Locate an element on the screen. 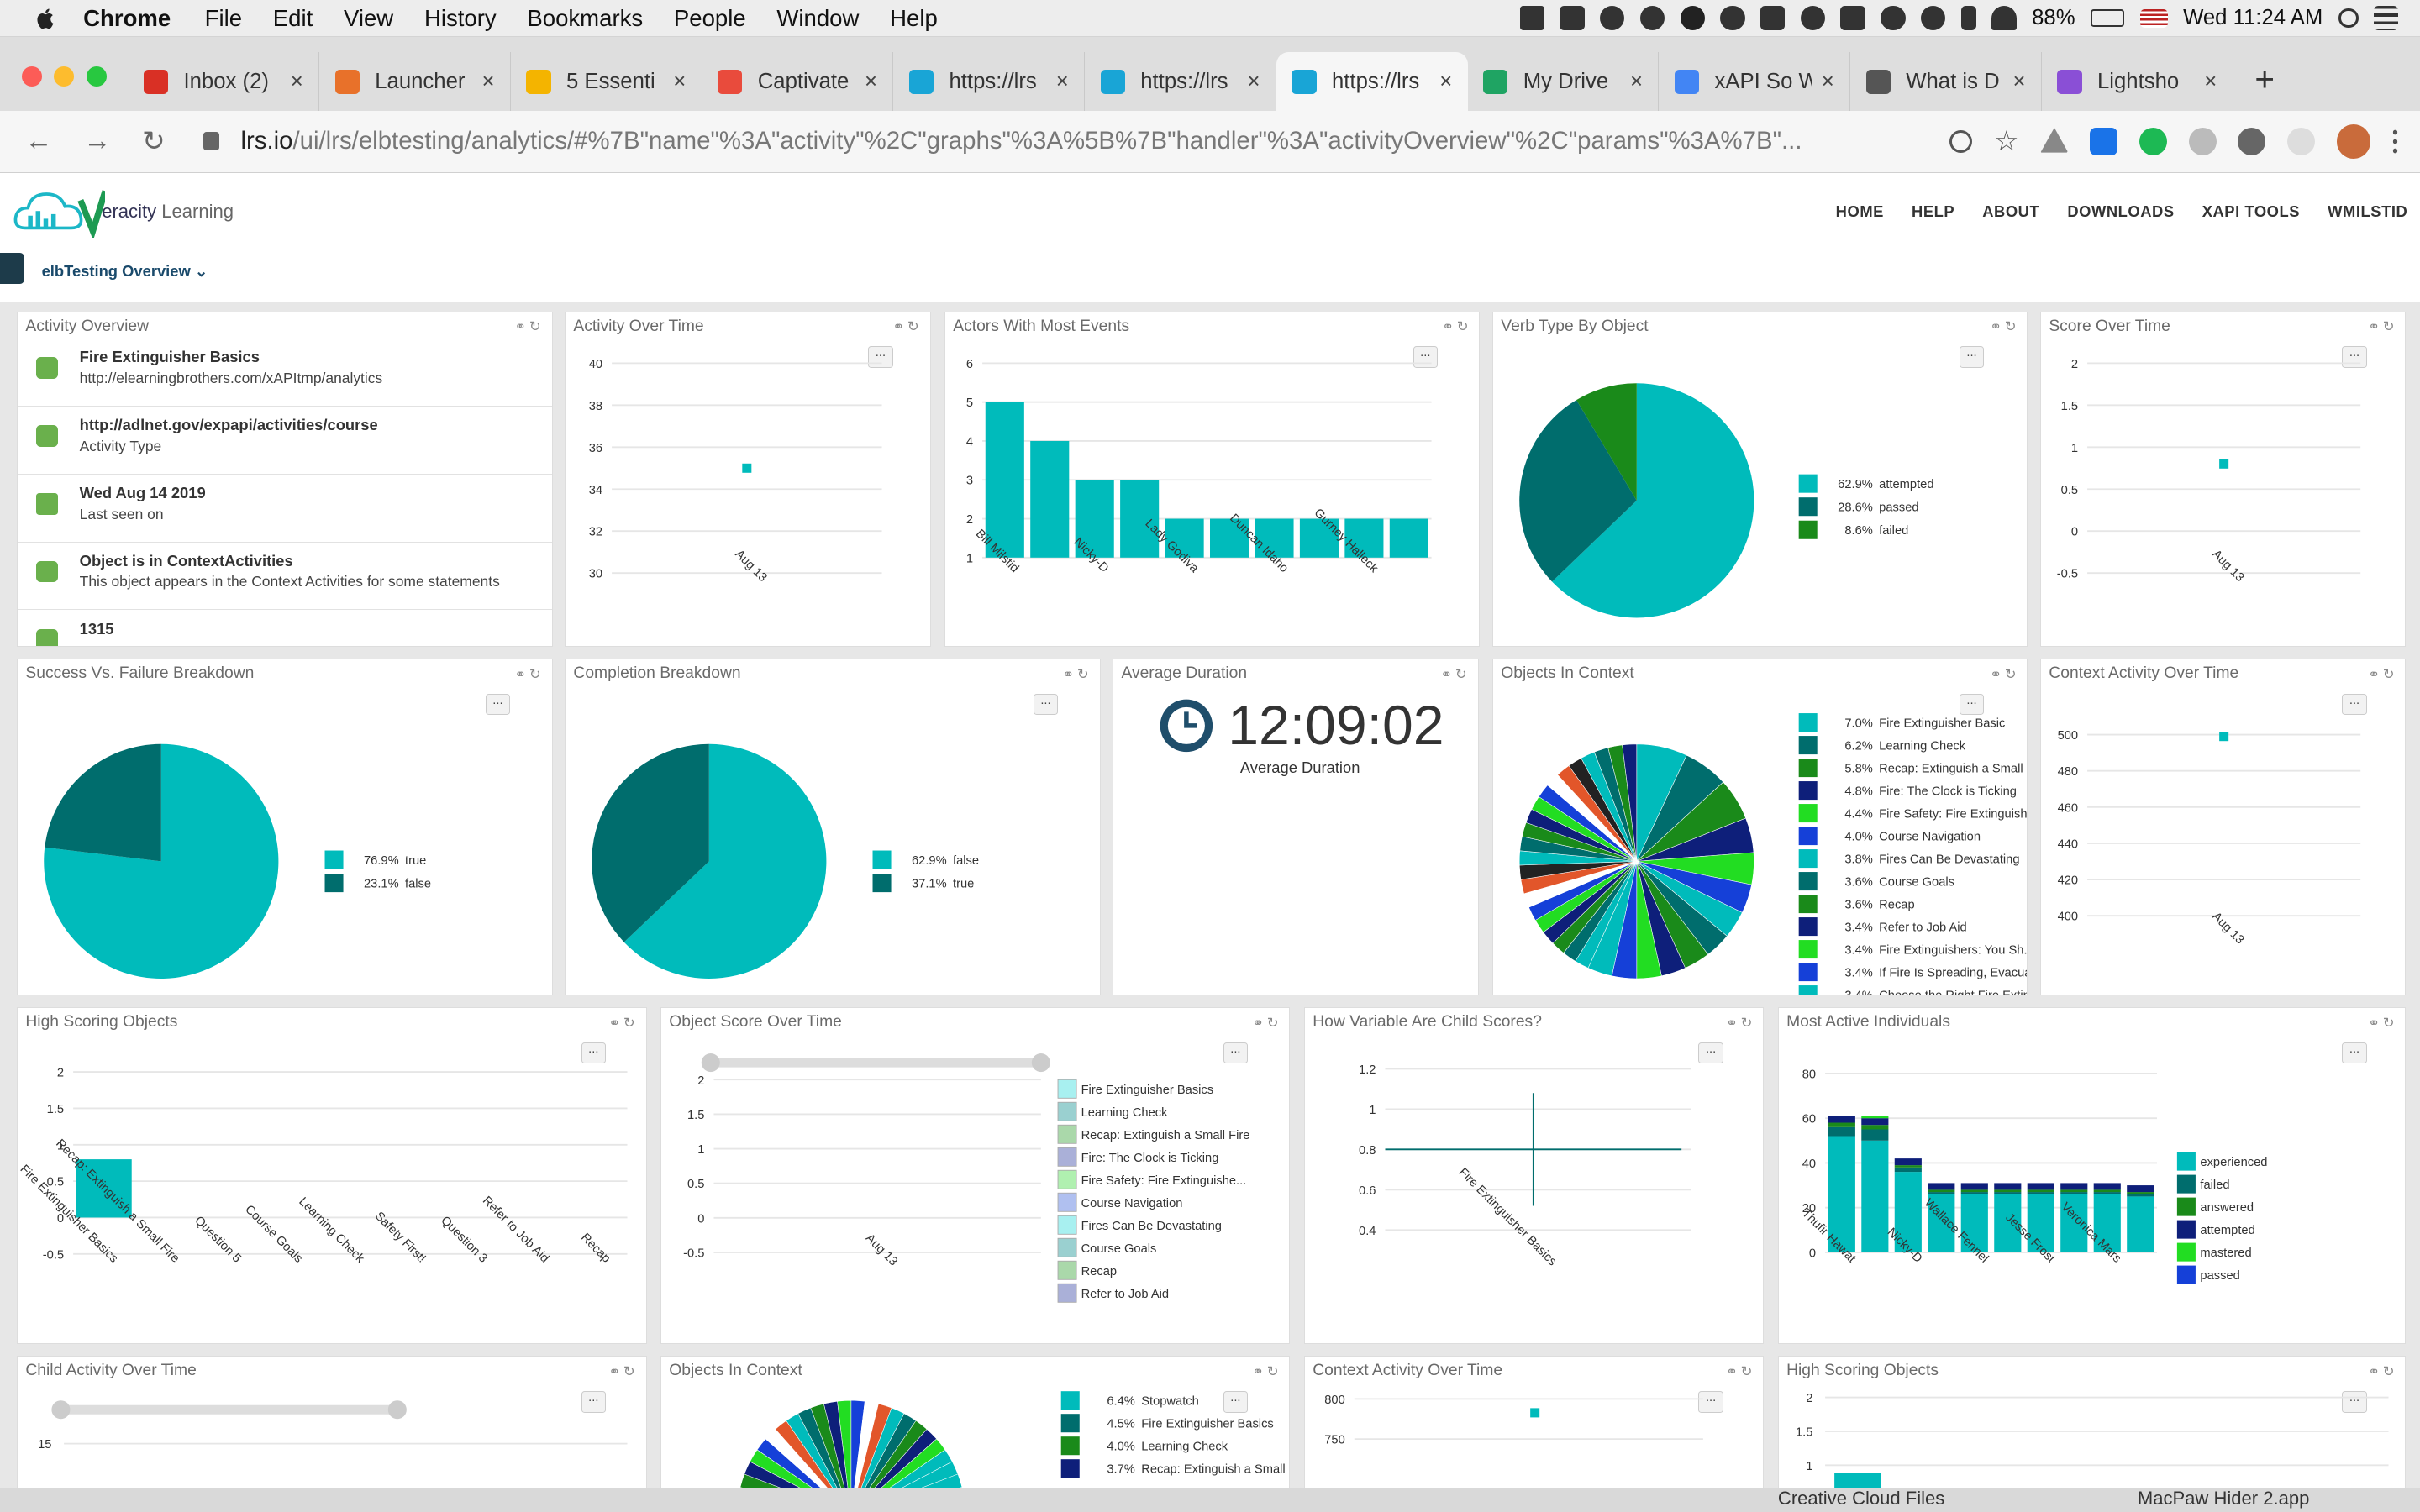 The width and height of the screenshot is (2420, 1512). star-icon: ☆ is located at coordinates (2006, 142).